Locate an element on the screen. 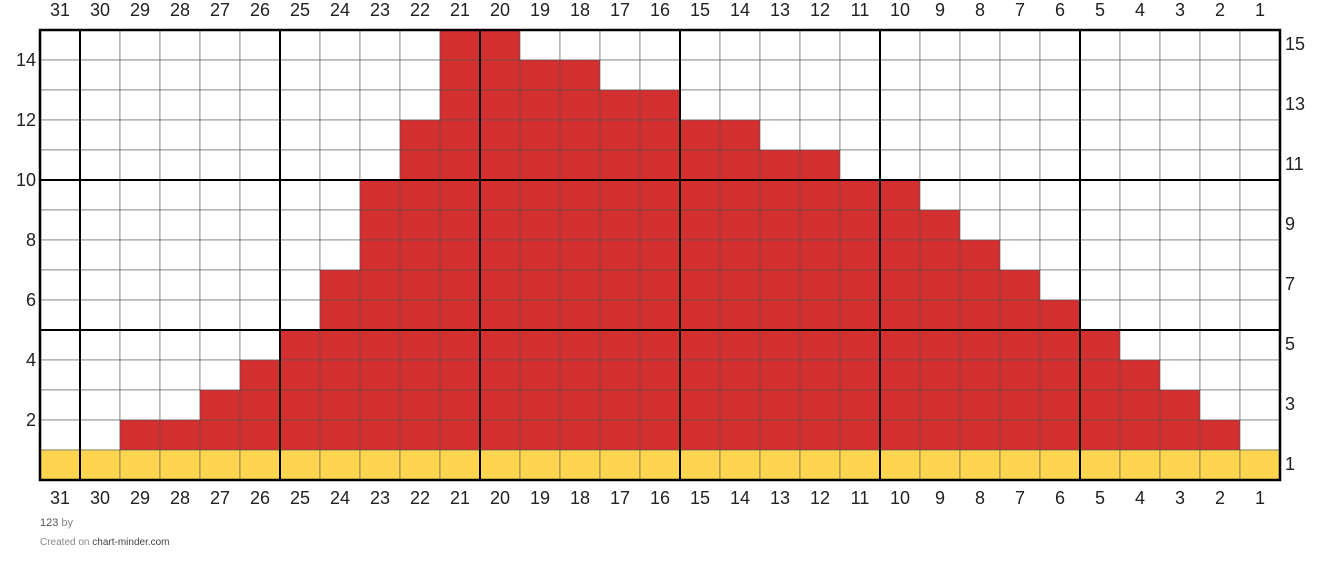  col-label-bottom: 30 is located at coordinates (100, 498).